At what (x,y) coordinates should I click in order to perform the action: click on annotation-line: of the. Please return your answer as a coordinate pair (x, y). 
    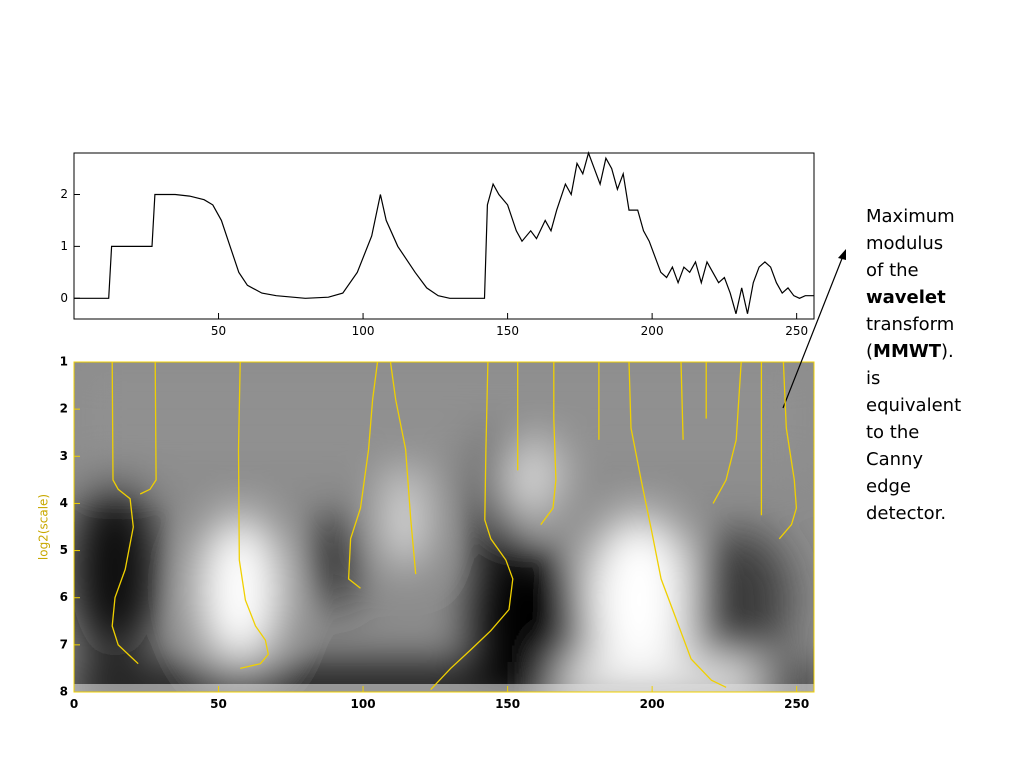
    Looking at the image, I should click on (892, 270).